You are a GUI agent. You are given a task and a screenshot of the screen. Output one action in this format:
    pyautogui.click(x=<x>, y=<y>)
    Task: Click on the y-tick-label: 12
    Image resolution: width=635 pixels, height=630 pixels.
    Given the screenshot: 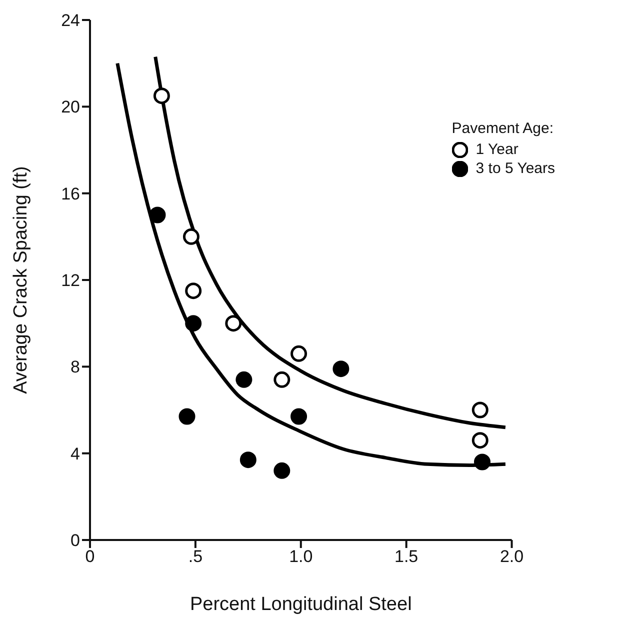 What is the action you would take?
    pyautogui.click(x=70, y=280)
    